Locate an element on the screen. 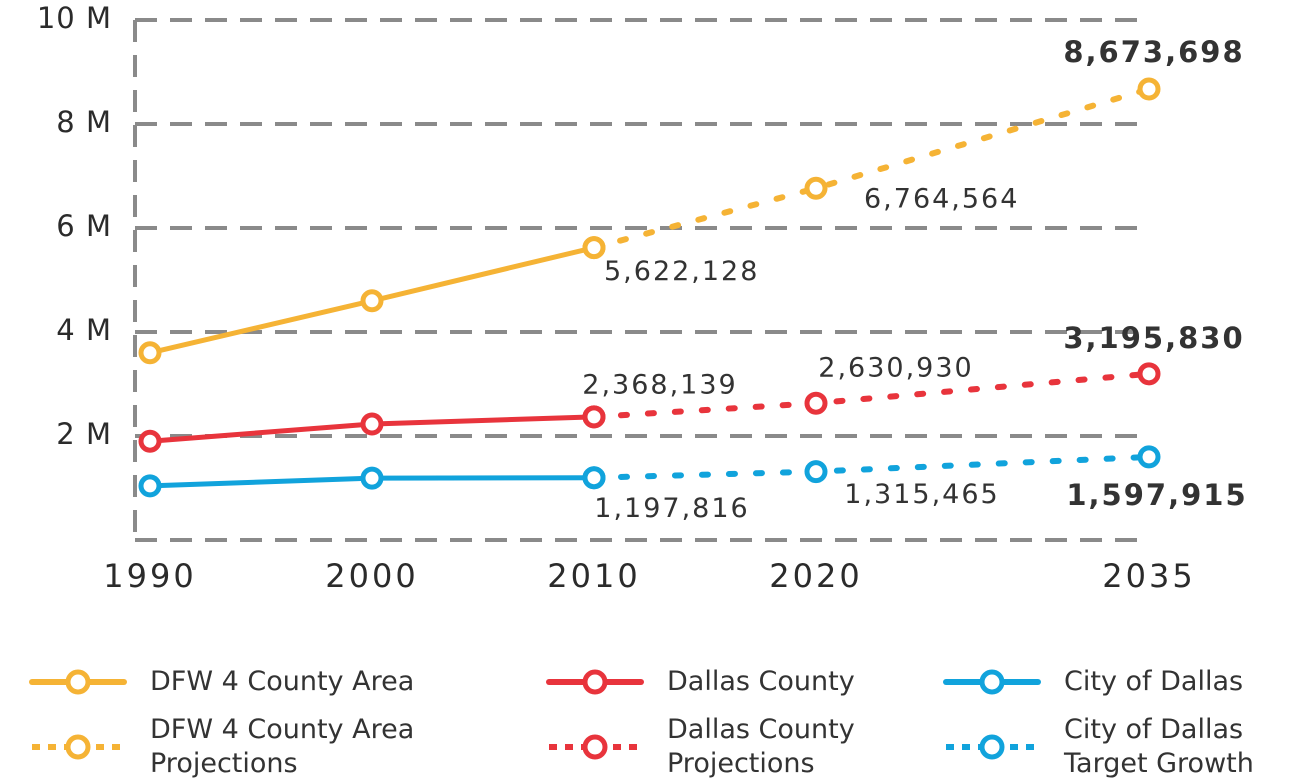 Image resolution: width=1295 pixels, height=781 pixels. legend-label: DFW 4 County Area Projections is located at coordinates (282, 746).